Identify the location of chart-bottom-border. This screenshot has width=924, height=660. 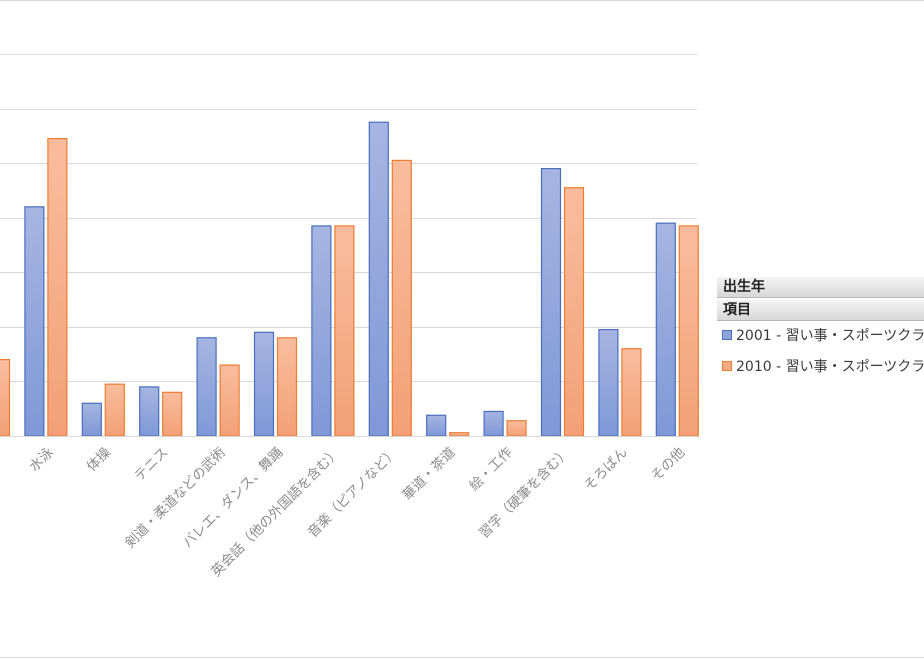
(462, 657).